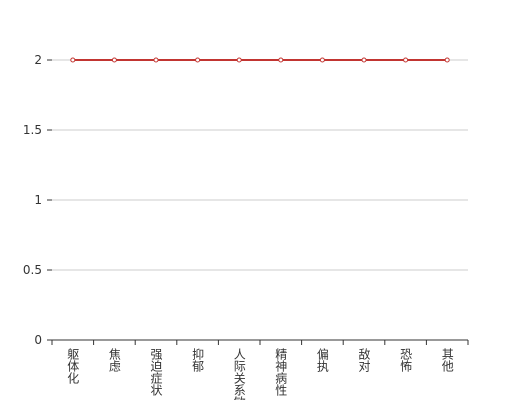 This screenshot has height=400, width=520. Describe the element at coordinates (38, 60) in the screenshot. I see `y-tick-label: 2` at that location.